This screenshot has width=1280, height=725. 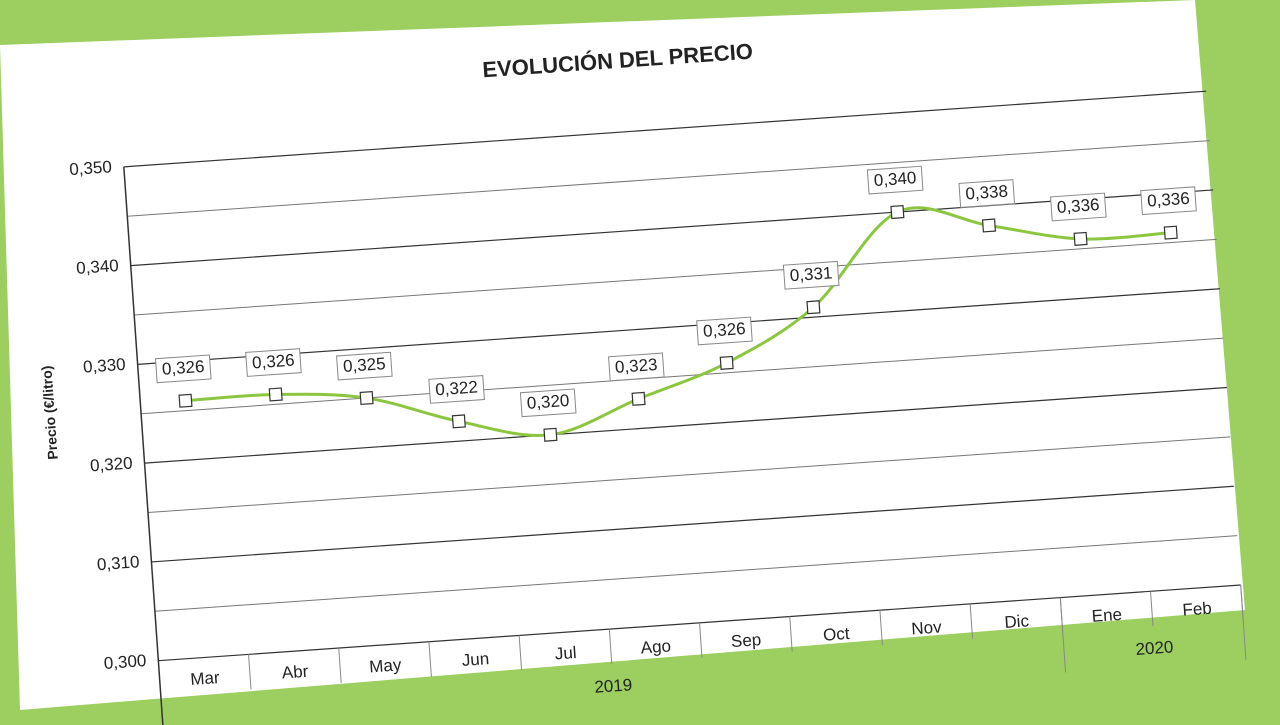 I want to click on value-label: 0,322, so click(x=457, y=388).